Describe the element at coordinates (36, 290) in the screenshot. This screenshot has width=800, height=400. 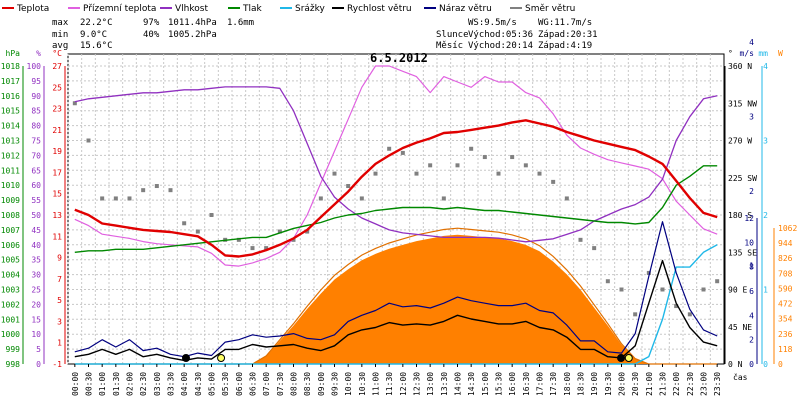
I see `humidity-tick-label: 25` at that location.